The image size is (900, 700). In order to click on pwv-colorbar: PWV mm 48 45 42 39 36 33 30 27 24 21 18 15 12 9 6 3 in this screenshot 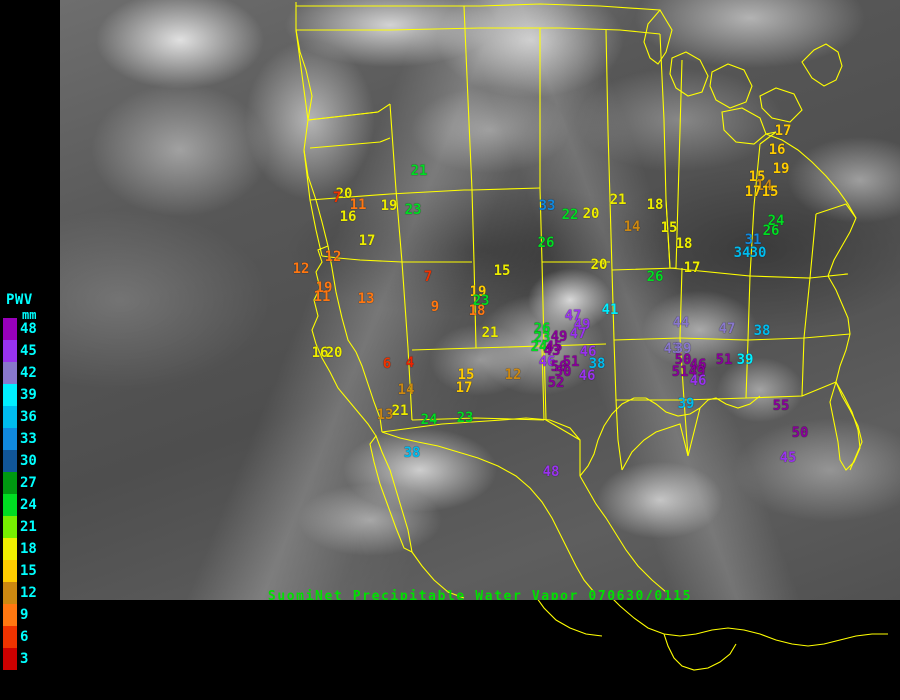, I will do `click(30, 481)`.